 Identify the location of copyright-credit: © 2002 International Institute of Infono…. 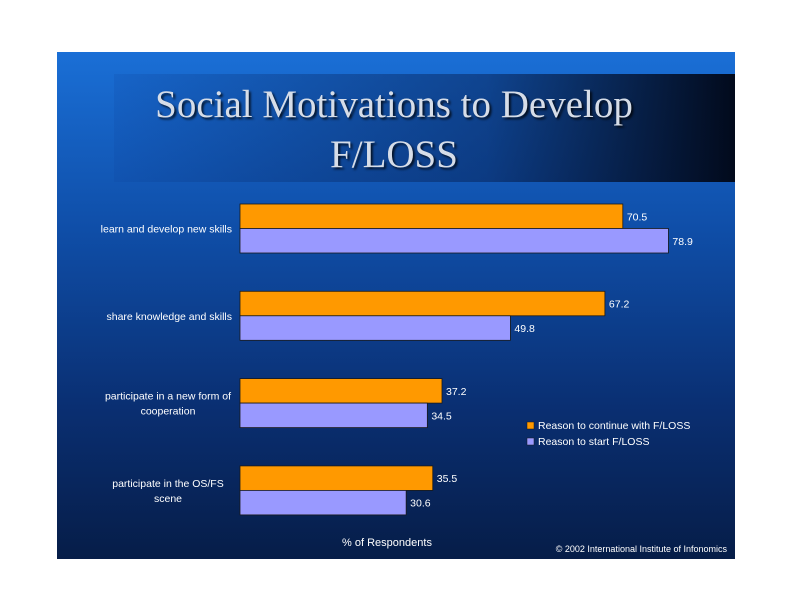
(641, 549).